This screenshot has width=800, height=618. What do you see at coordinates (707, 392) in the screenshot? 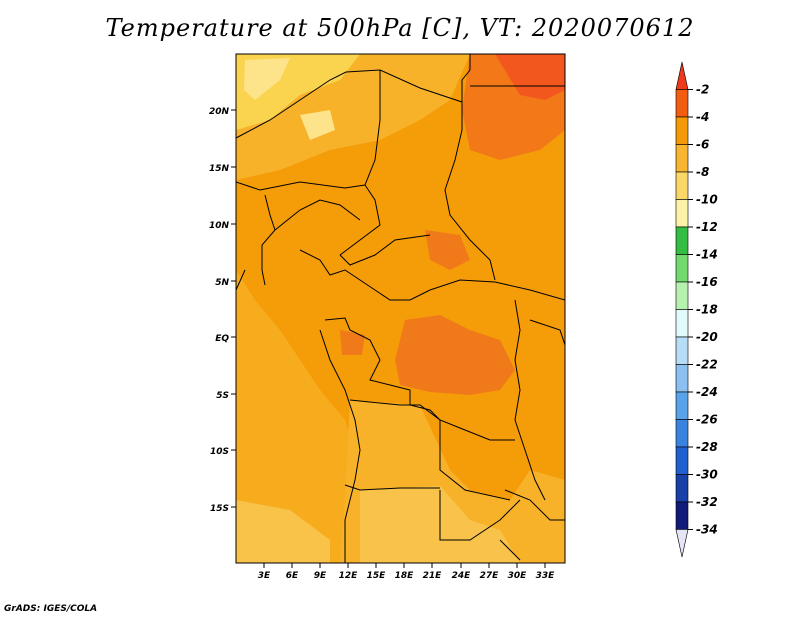
I see `colorbar-label: -24` at bounding box center [707, 392].